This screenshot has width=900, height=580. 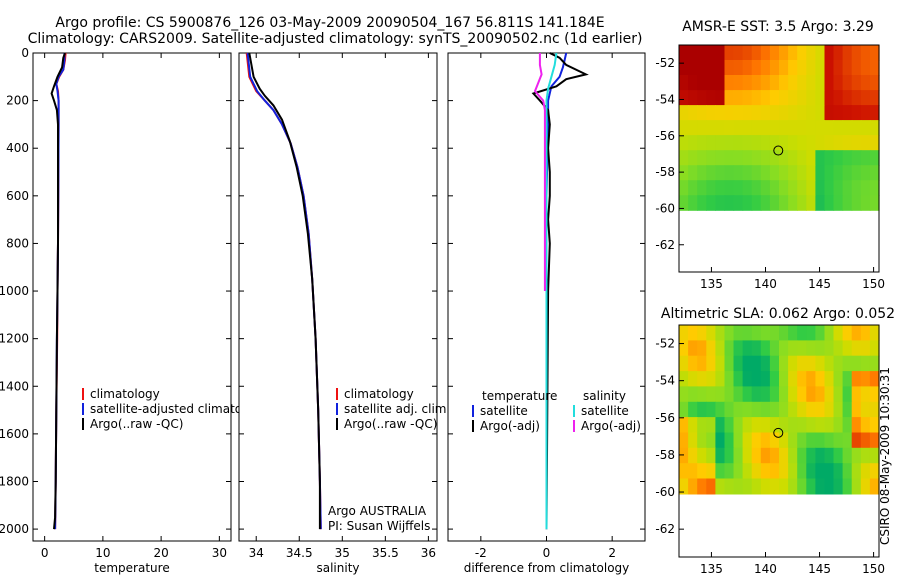 What do you see at coordinates (385, 553) in the screenshot?
I see `x-tick-label: 35.5` at bounding box center [385, 553].